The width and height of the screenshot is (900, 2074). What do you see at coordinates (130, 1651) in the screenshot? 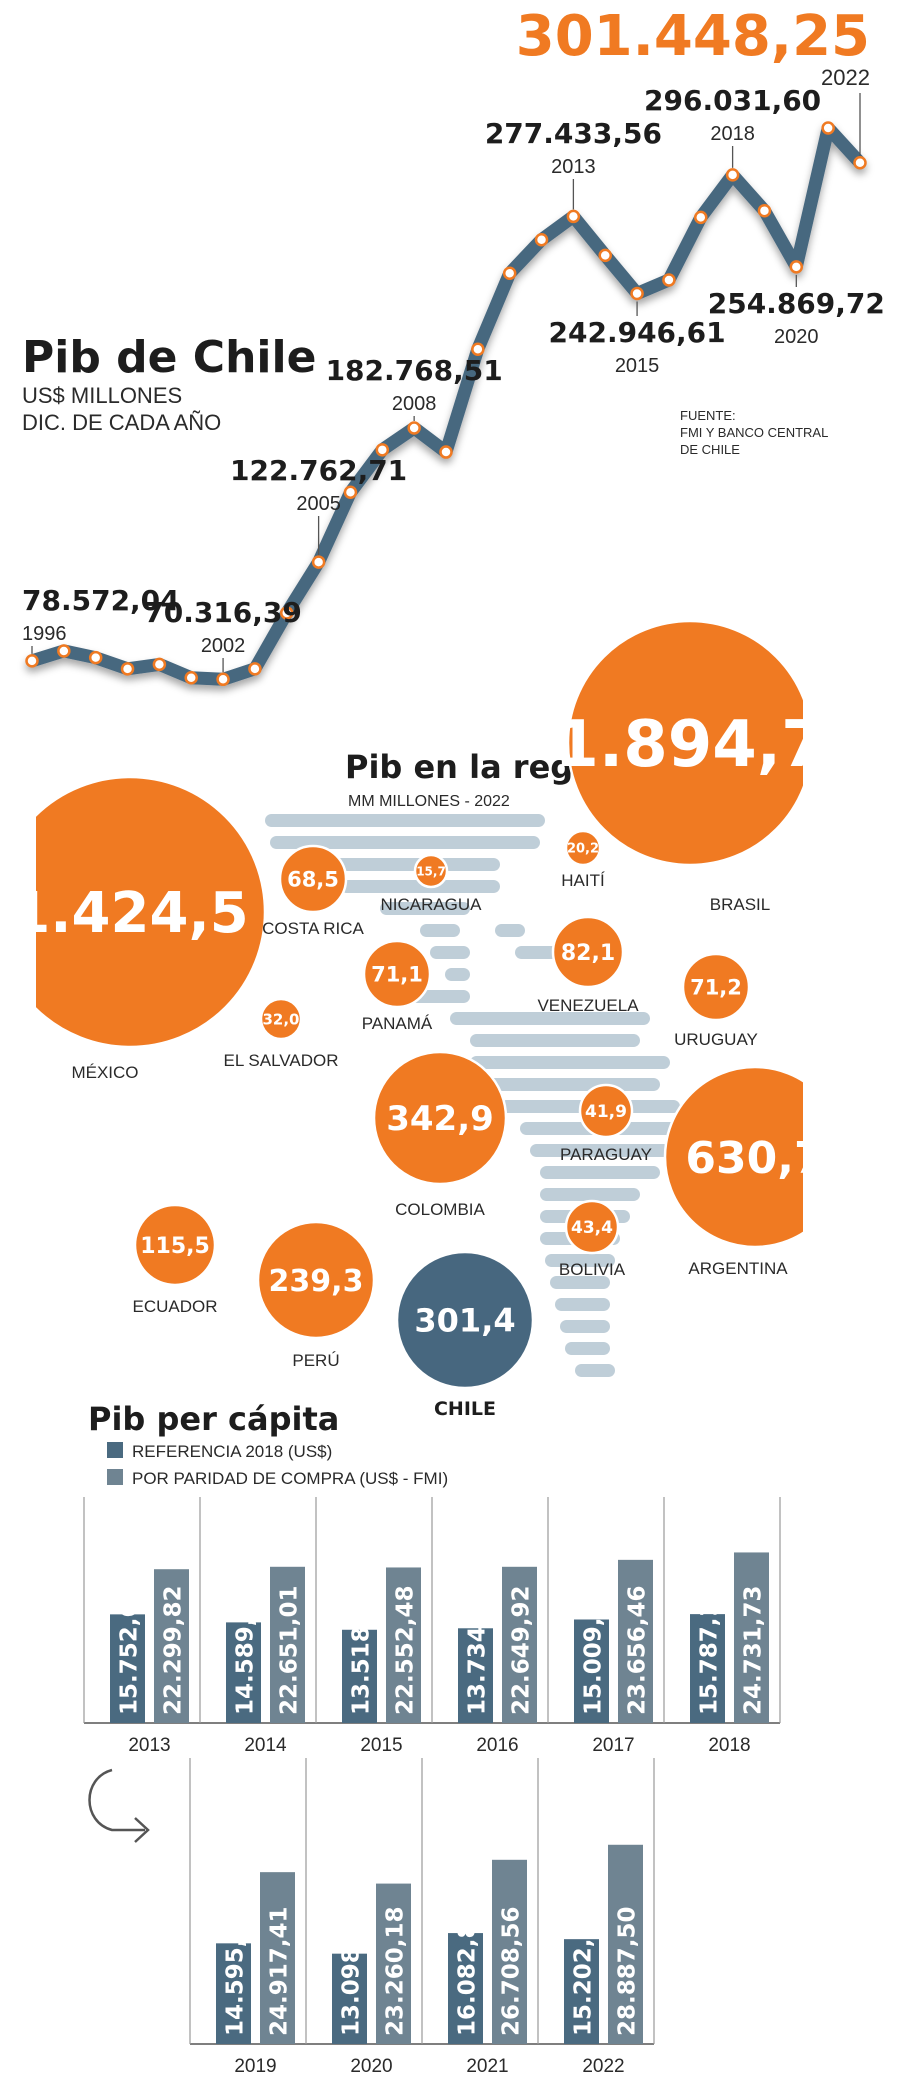
I see `bar-value-label: 15.752,62` at bounding box center [130, 1651].